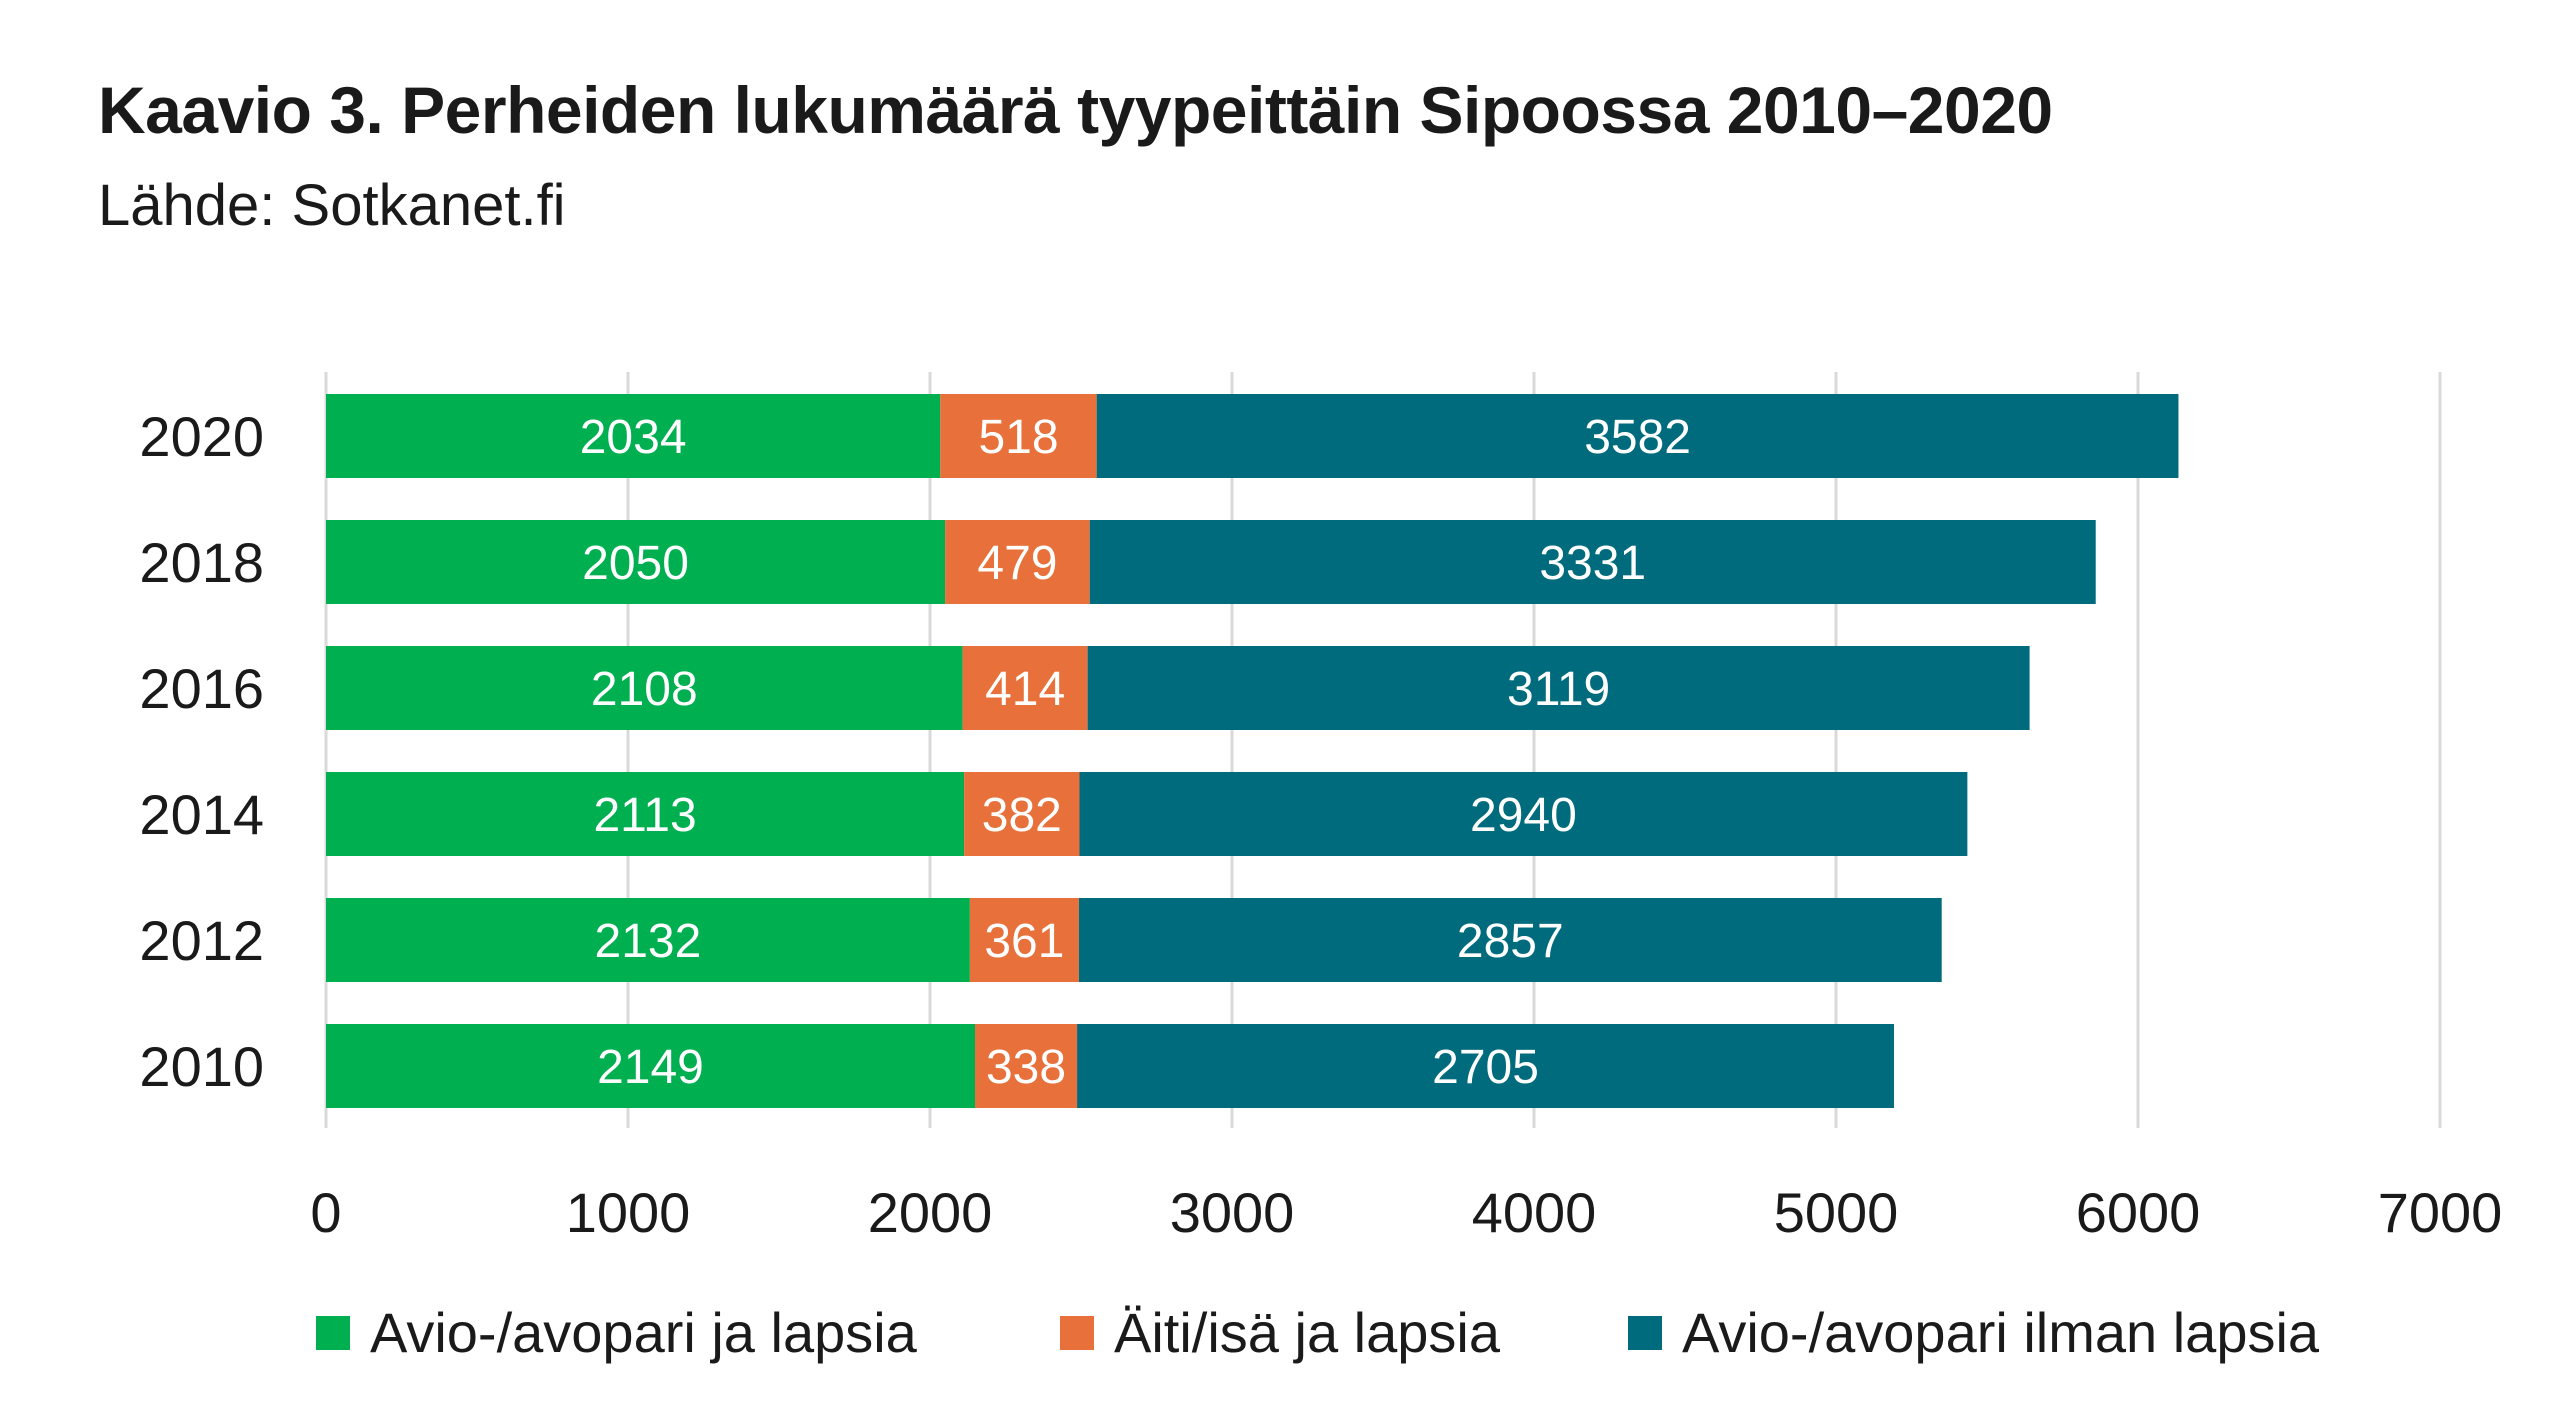 The width and height of the screenshot is (2560, 1421). I want to click on x-tick-label: 7000, so click(2440, 1212).